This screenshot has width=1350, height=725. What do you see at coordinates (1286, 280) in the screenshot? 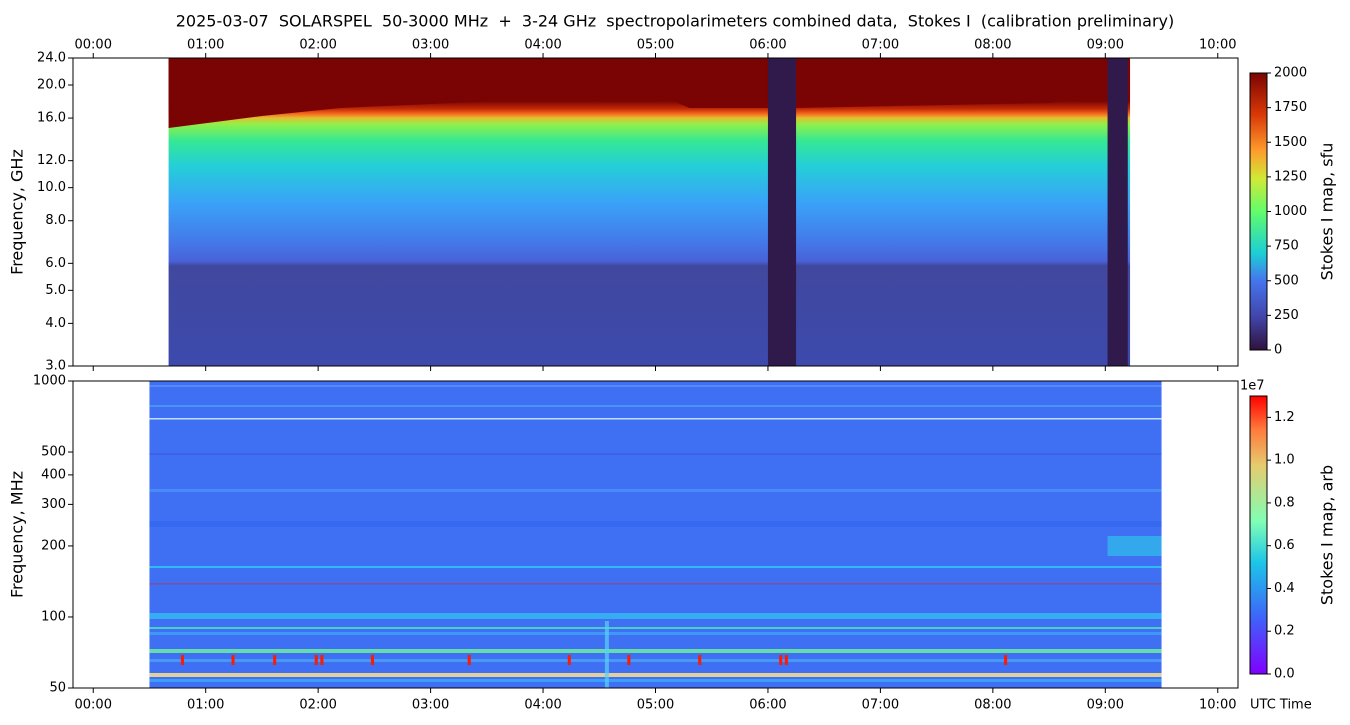
I see `colorbar-tick-label: 500` at bounding box center [1286, 280].